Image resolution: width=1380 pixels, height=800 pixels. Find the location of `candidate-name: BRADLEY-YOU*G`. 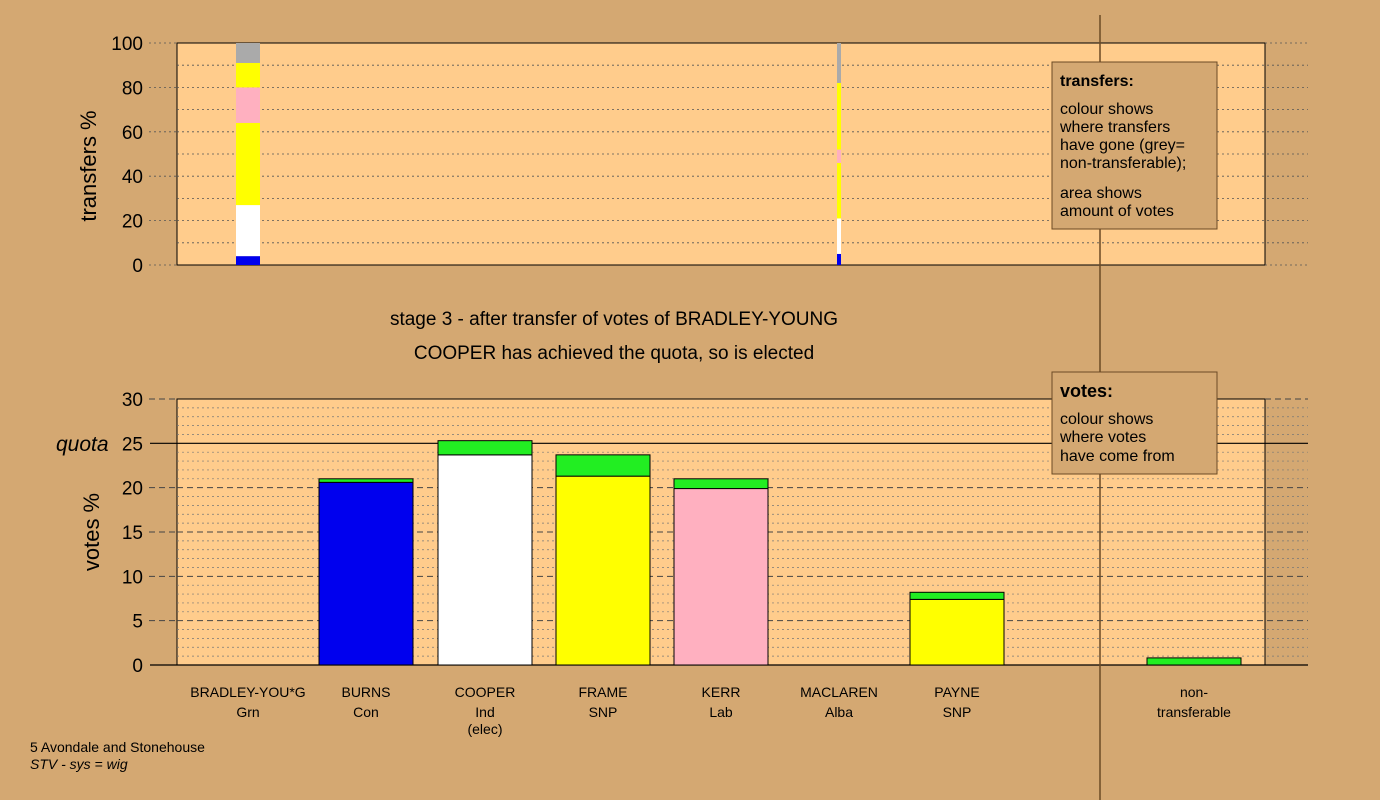

candidate-name: BRADLEY-YOU*G is located at coordinates (247, 692).